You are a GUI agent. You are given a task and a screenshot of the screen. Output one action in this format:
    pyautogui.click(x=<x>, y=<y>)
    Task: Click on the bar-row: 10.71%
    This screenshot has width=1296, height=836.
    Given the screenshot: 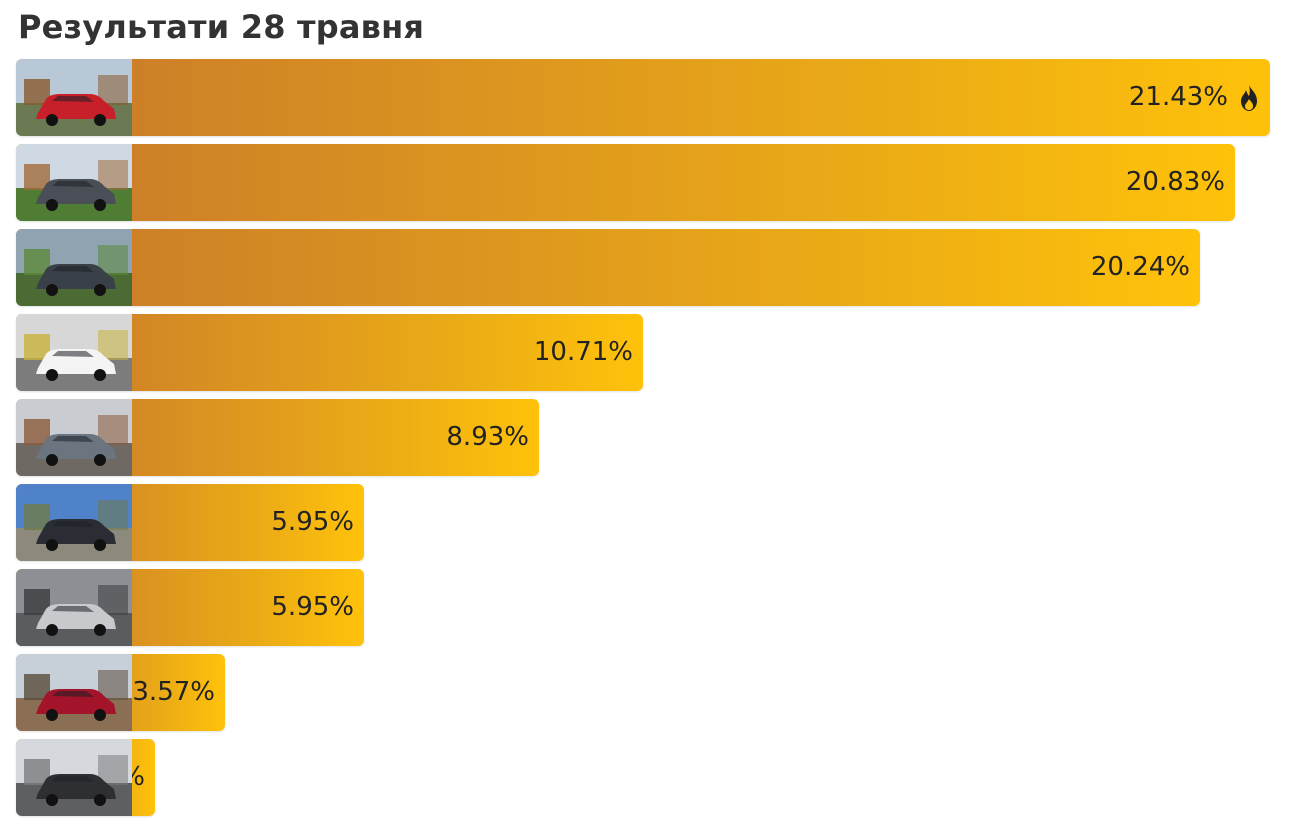 What is the action you would take?
    pyautogui.click(x=643, y=352)
    